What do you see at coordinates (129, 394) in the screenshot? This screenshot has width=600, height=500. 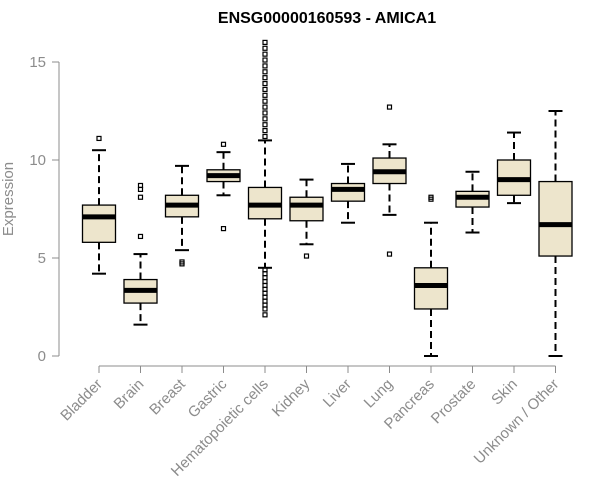 I see `x-category-label: Brain` at bounding box center [129, 394].